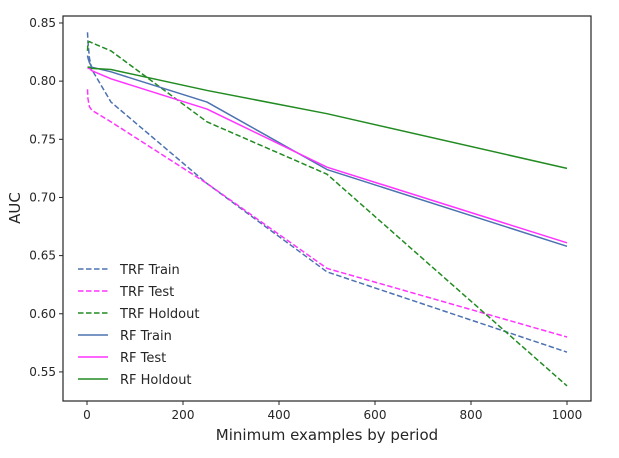 The height and width of the screenshot is (458, 619). What do you see at coordinates (159, 314) in the screenshot?
I see `legend-label: TRF Holdout` at bounding box center [159, 314].